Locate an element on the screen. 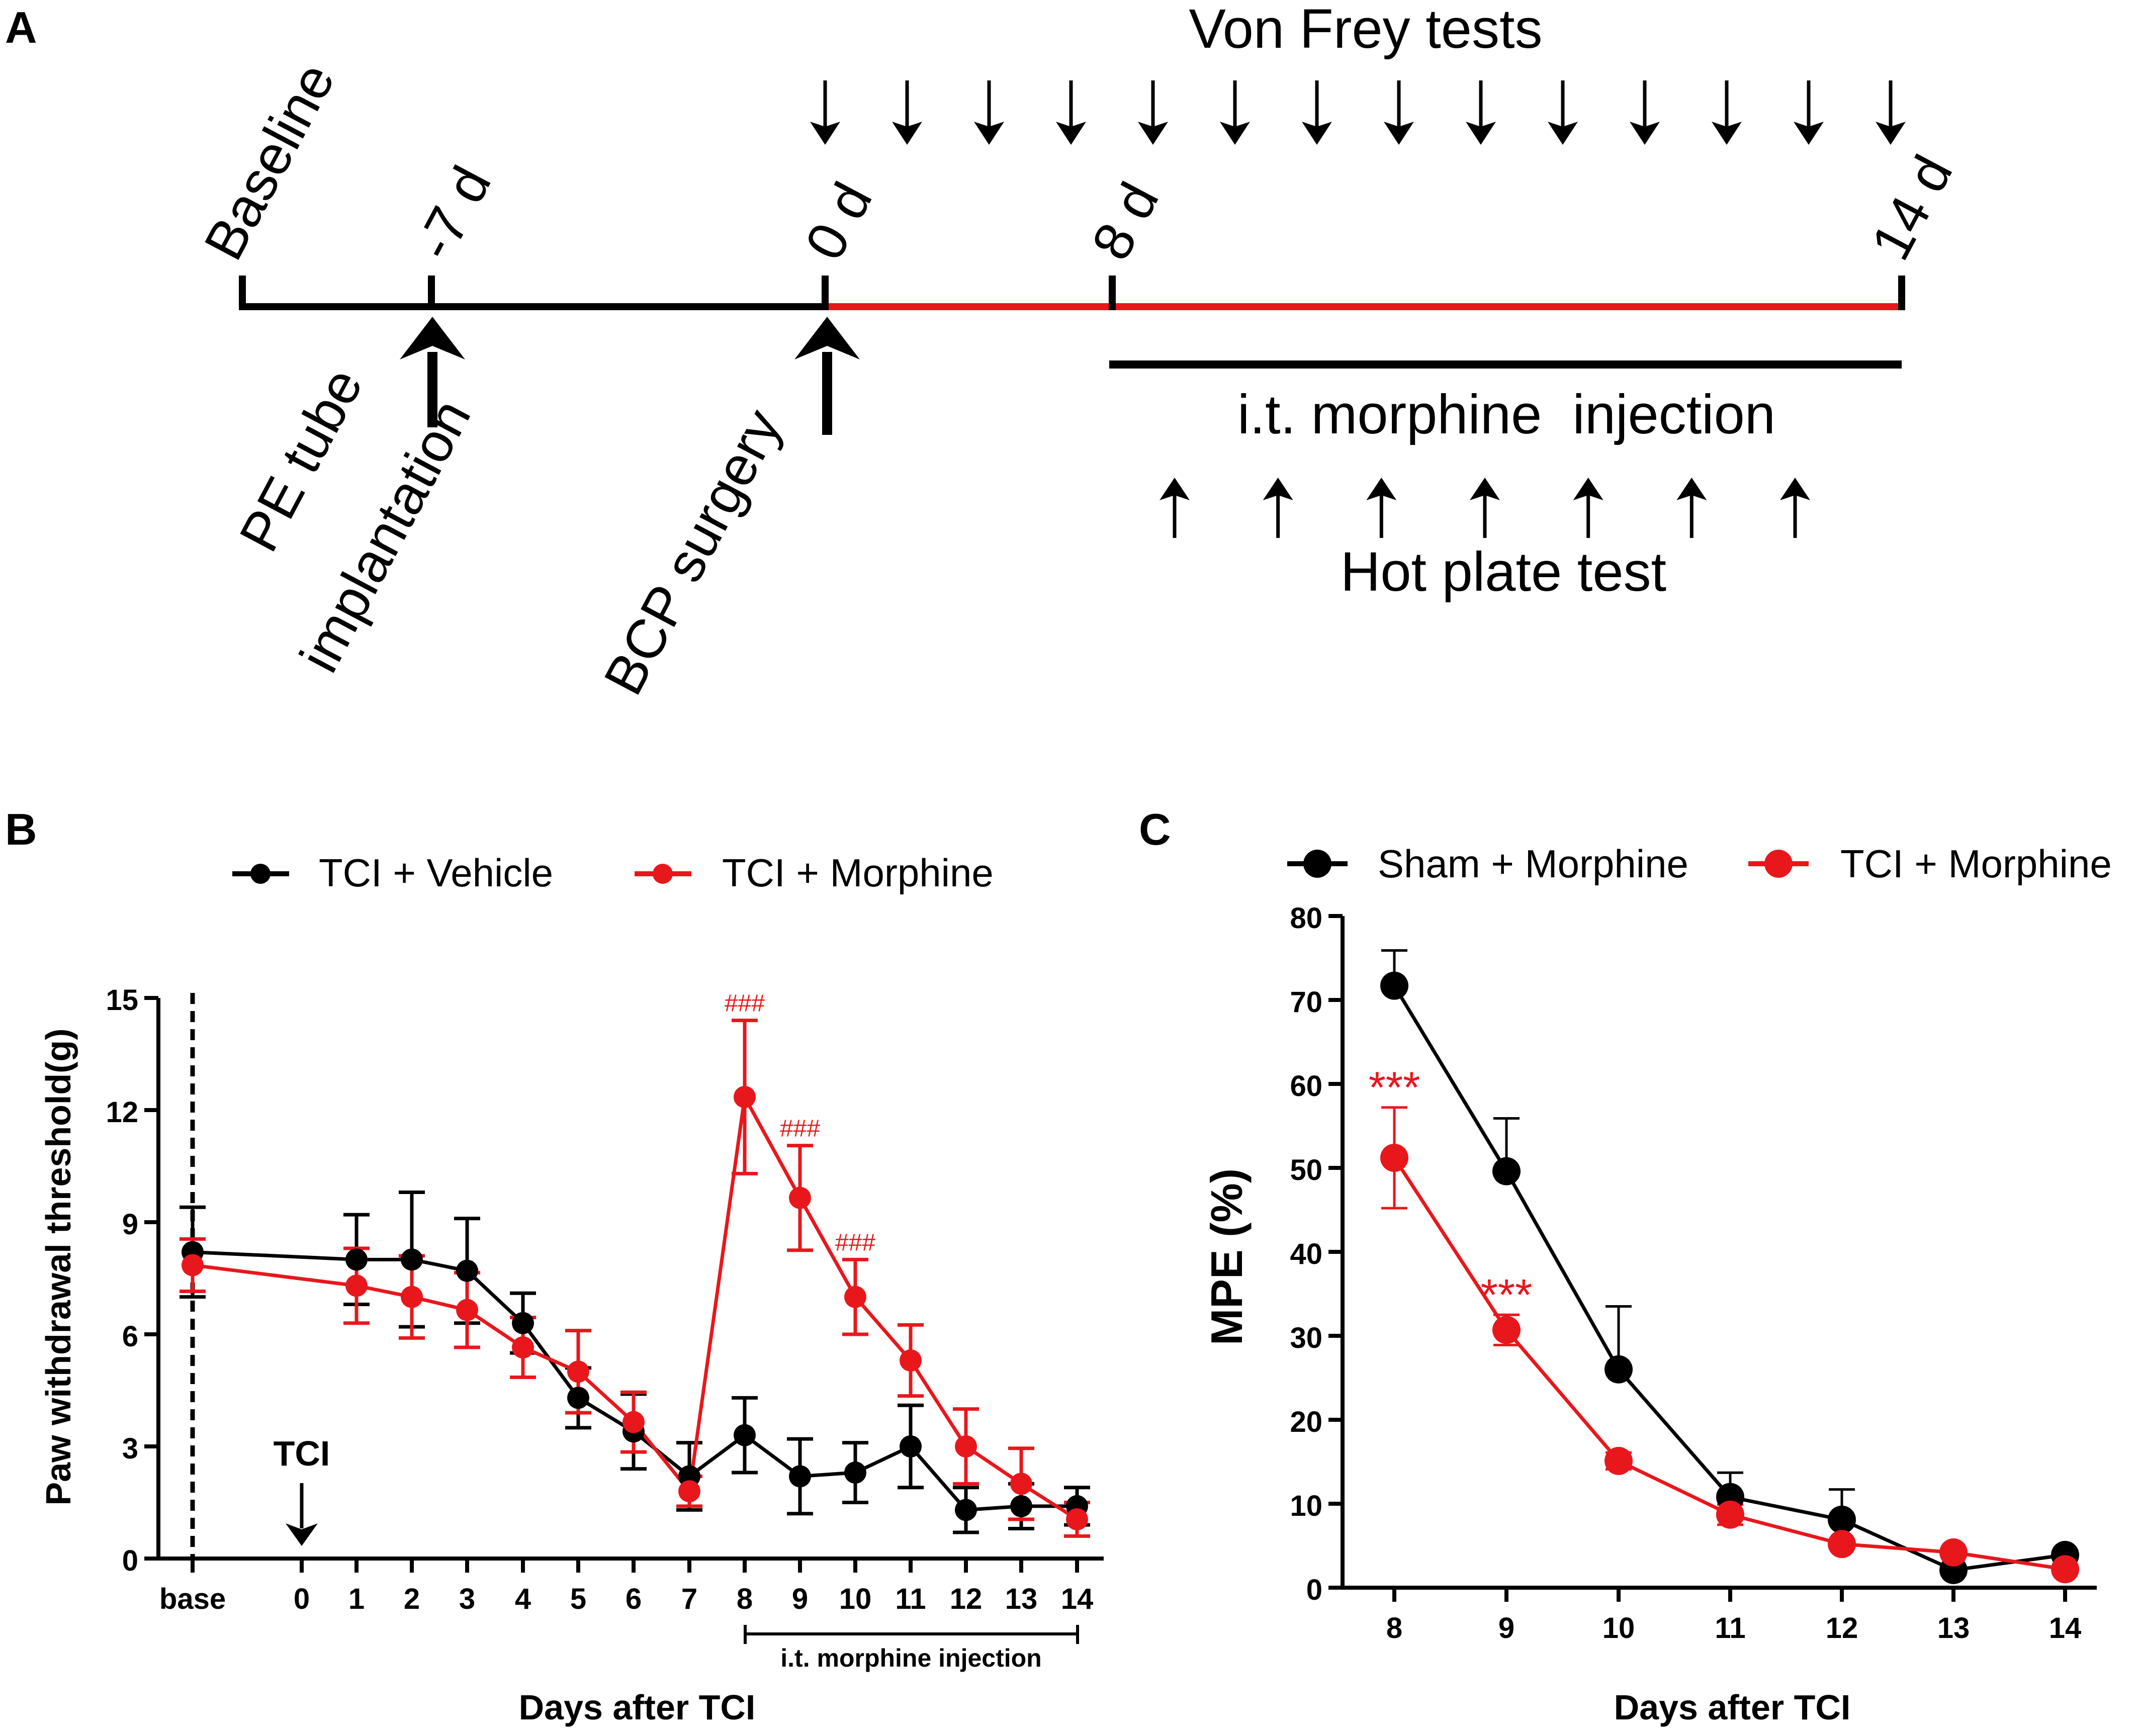  y-tick-label: 3 is located at coordinates (130, 1449).